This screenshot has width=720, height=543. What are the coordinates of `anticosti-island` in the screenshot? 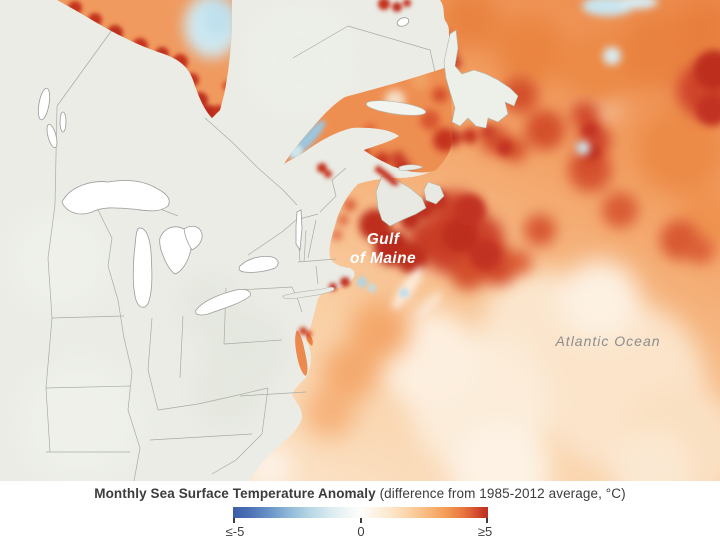 It's located at (396, 108).